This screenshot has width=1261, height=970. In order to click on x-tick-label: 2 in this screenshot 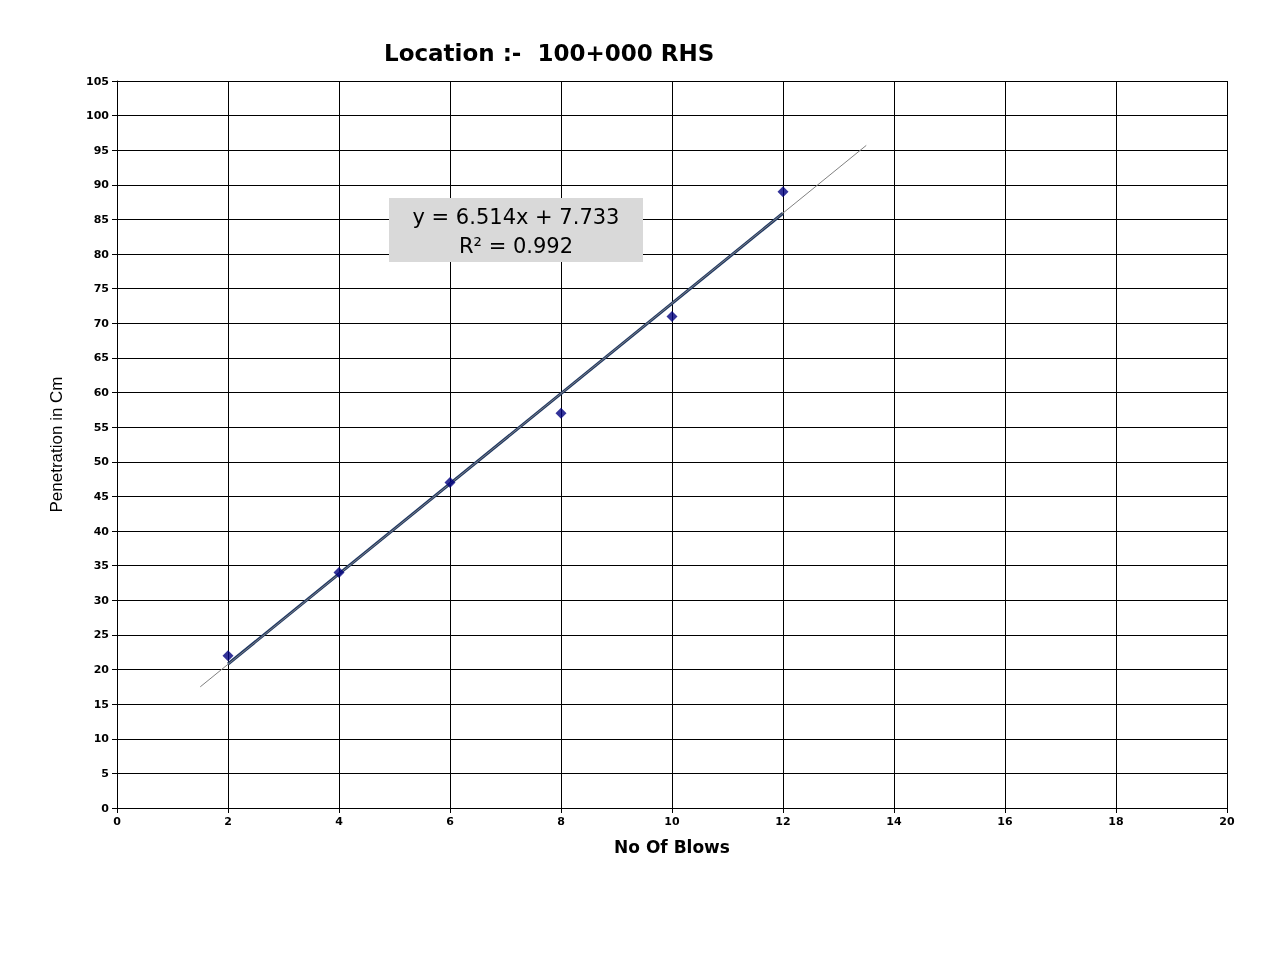, I will do `click(228, 821)`.